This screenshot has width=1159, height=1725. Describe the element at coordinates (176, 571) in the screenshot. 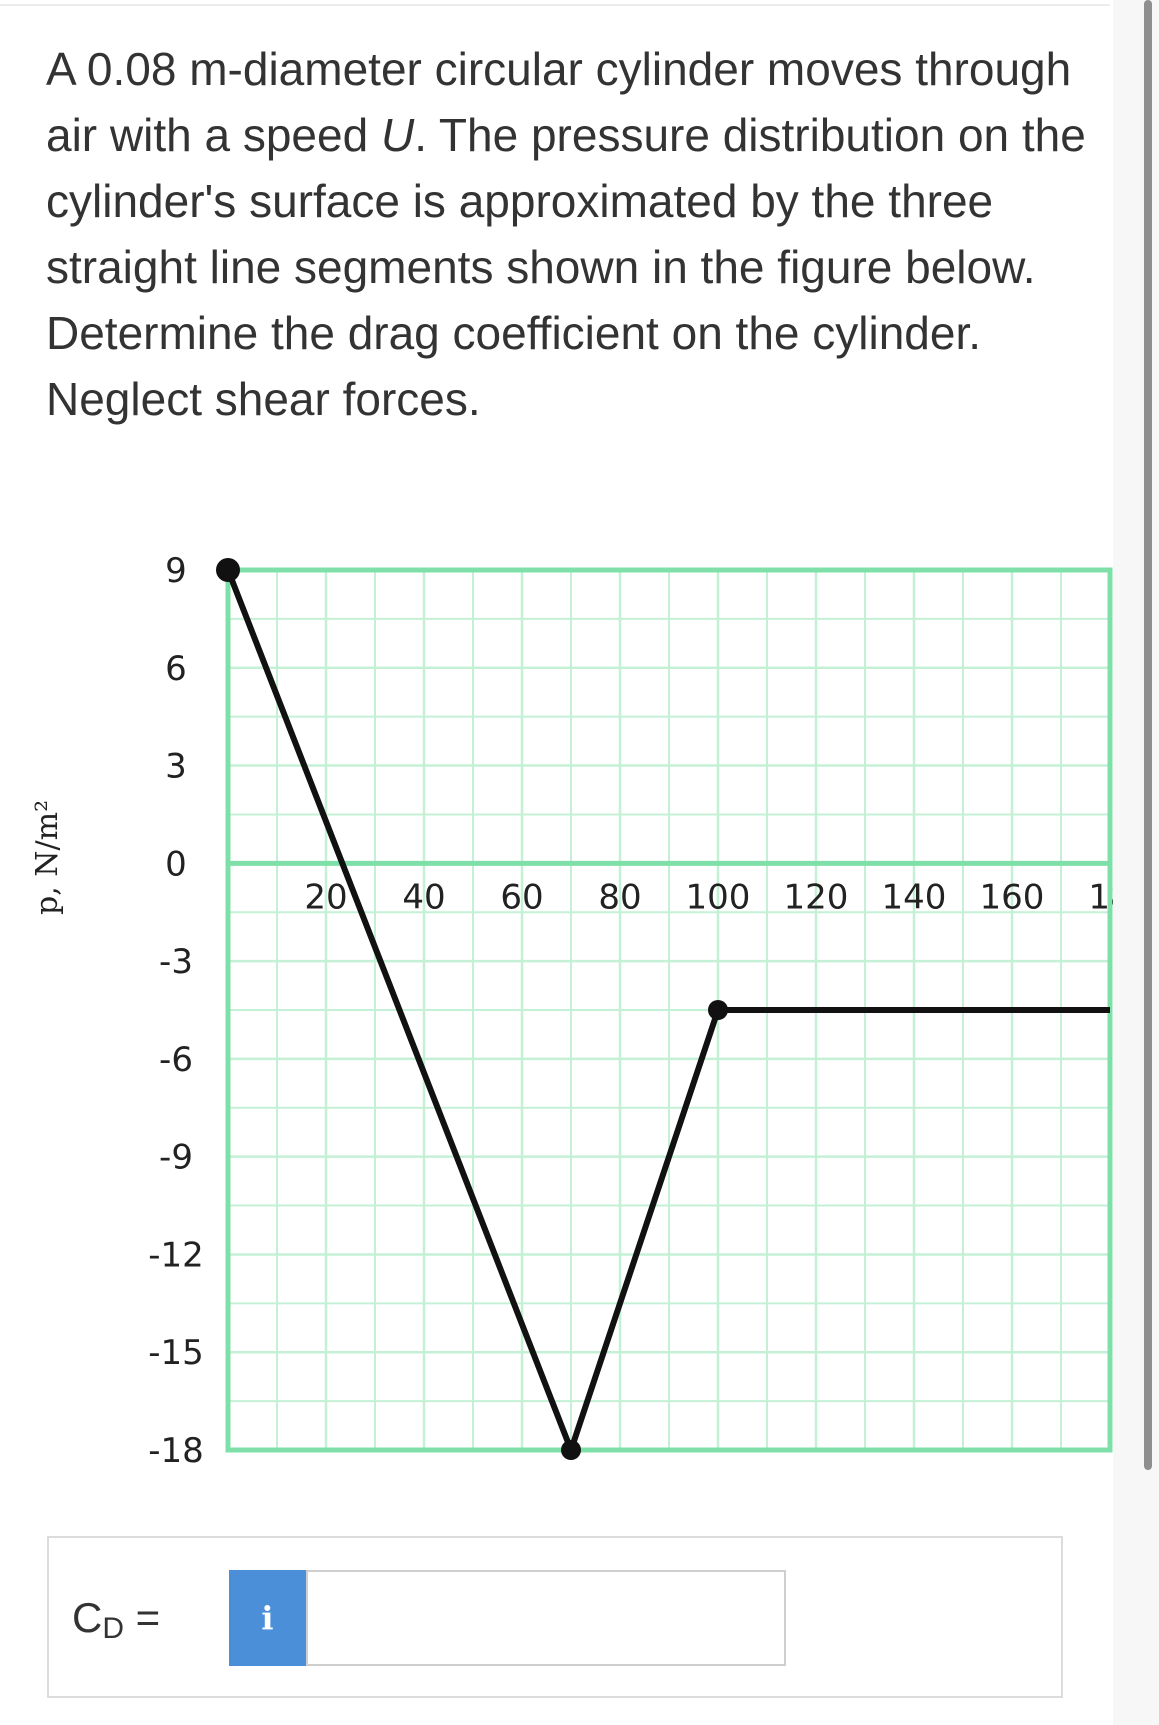

I see `y-tick-label: 9` at that location.